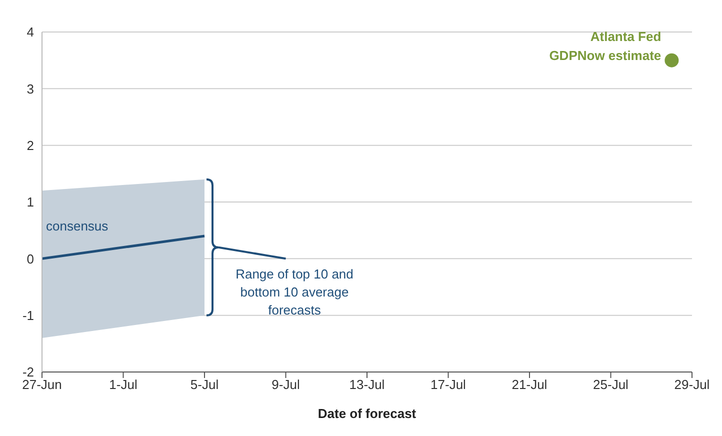 The height and width of the screenshot is (436, 722). What do you see at coordinates (530, 384) in the screenshot?
I see `x-tick-label: 21-Jul` at bounding box center [530, 384].